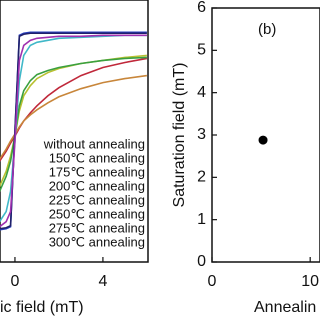 The width and height of the screenshot is (320, 320). Describe the element at coordinates (201, 92) in the screenshot. I see `y-tick-label: 4` at that location.